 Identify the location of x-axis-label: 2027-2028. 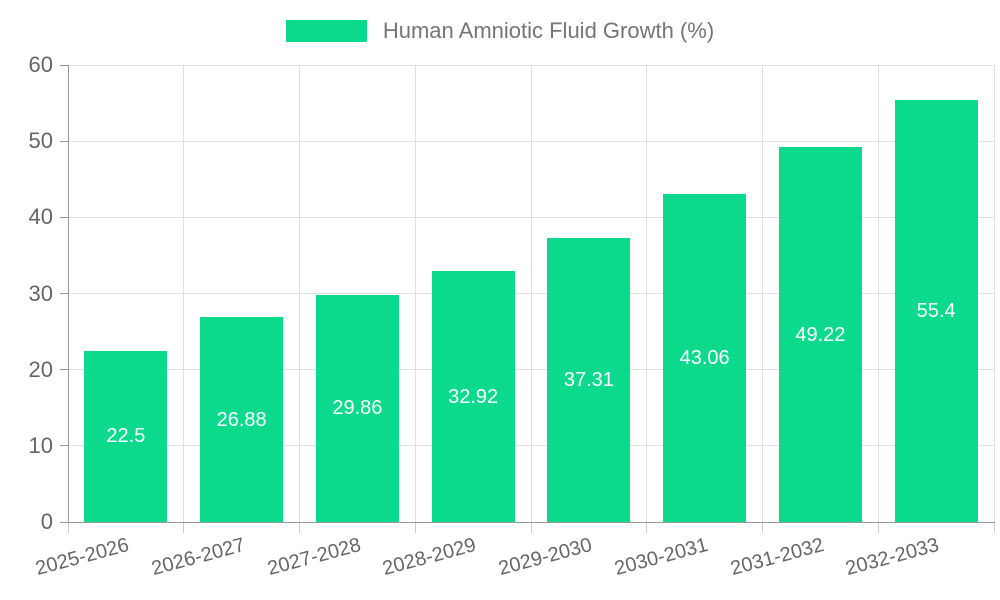
(314, 557).